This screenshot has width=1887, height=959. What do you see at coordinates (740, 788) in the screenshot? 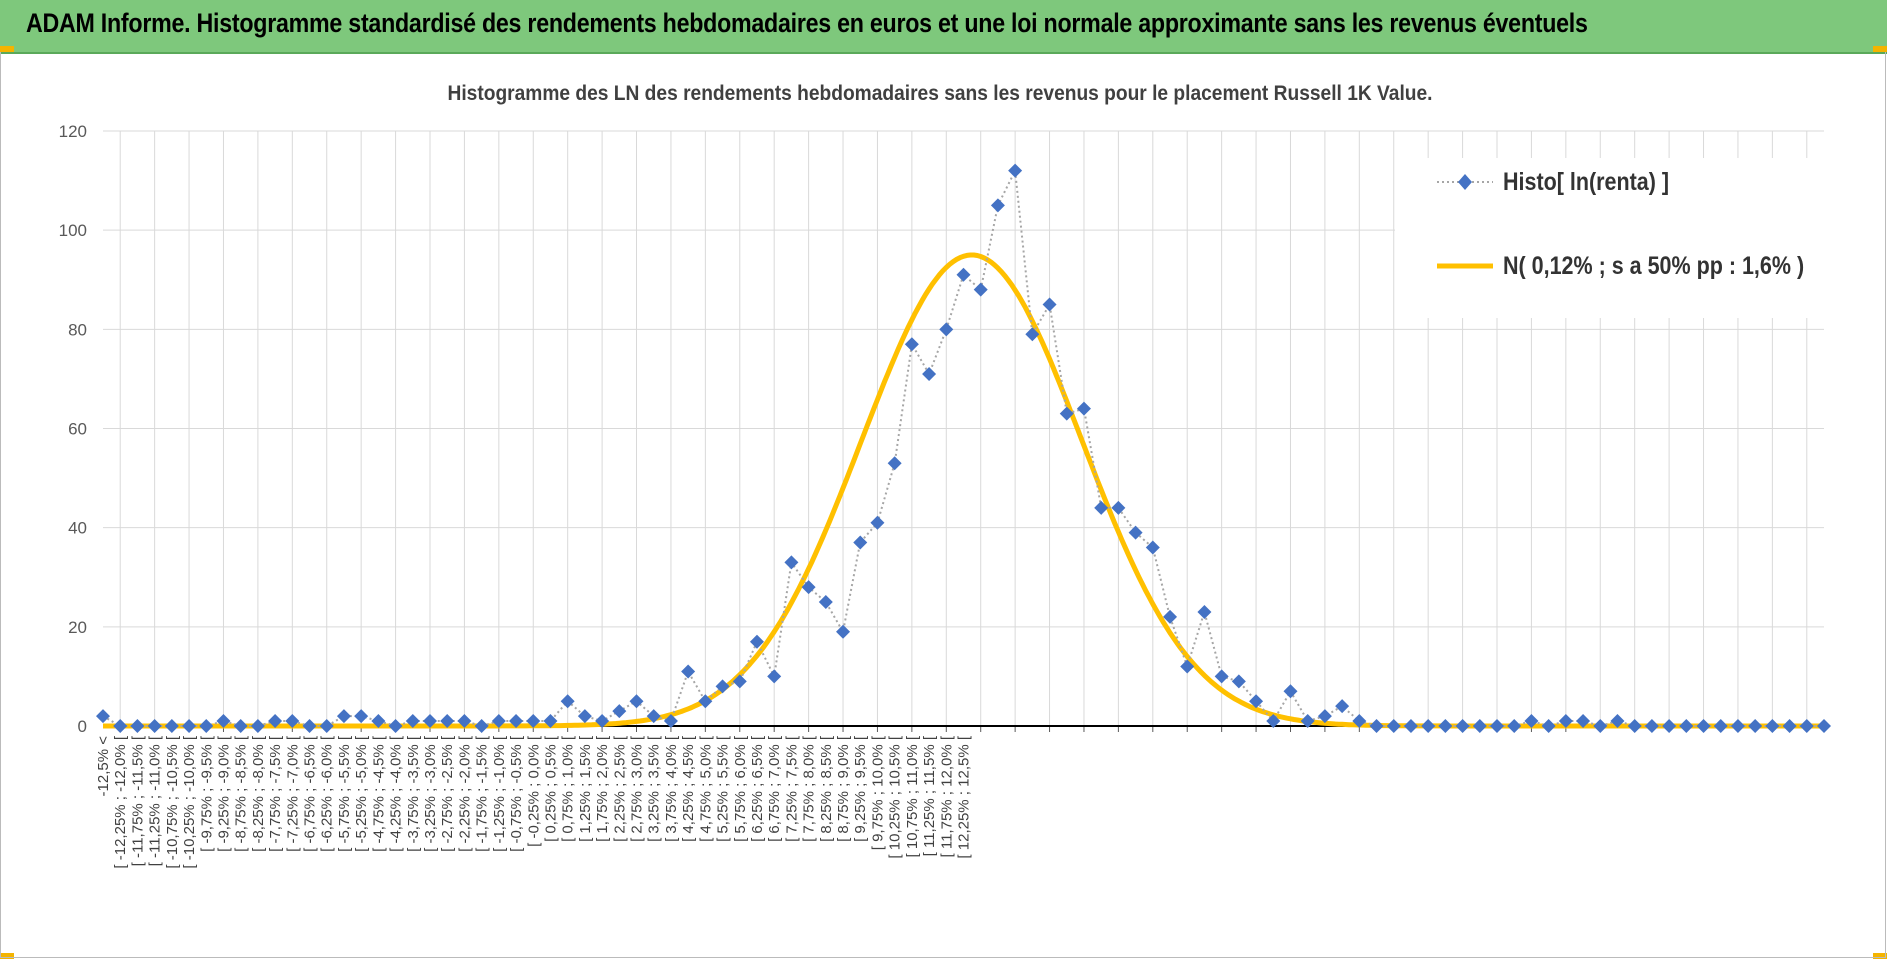
I see `x-tick-label: [ 5,75% ; 6,0% [` at bounding box center [740, 788].